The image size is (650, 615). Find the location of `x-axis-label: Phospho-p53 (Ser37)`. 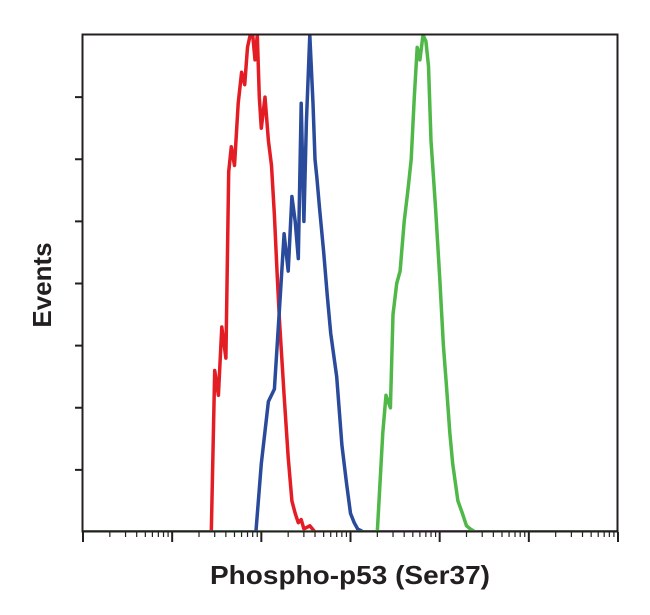

x-axis-label: Phospho-p53 (Ser37) is located at coordinates (350, 575).